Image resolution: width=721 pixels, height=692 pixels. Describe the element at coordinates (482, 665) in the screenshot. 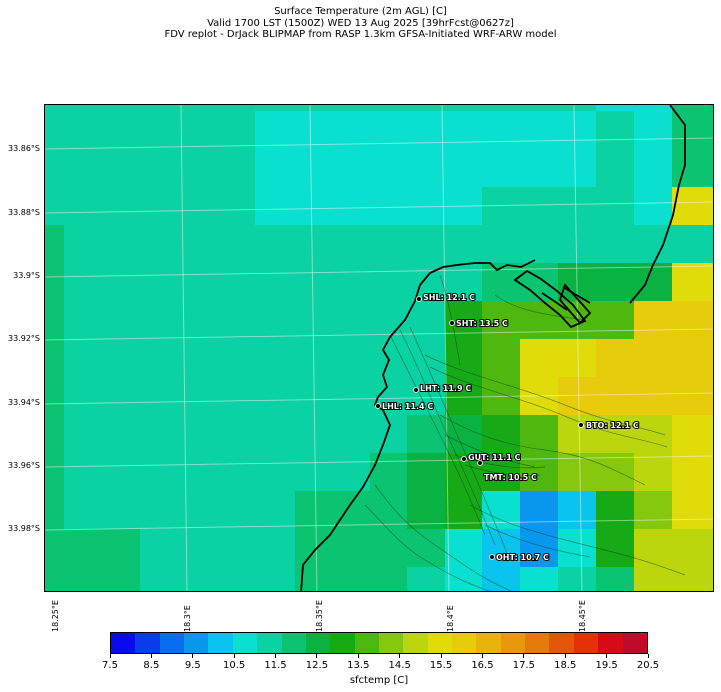

I see `colorbar-tick-label: 16.5` at that location.